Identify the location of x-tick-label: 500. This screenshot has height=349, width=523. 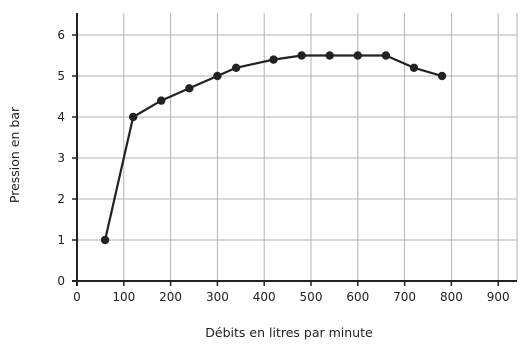
(311, 297).